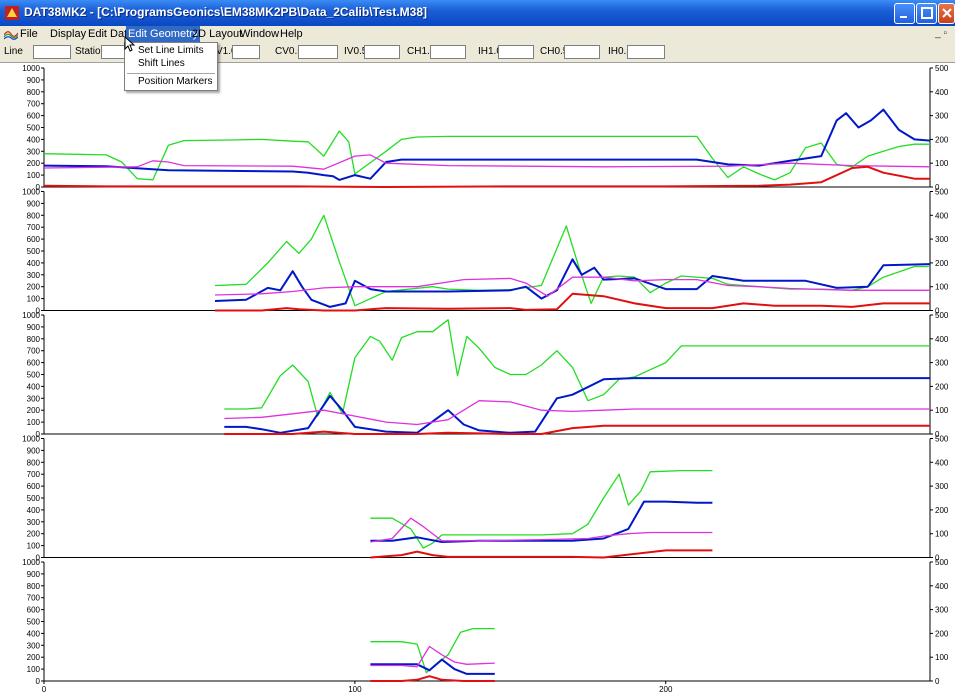 The width and height of the screenshot is (955, 700). What do you see at coordinates (666, 689) in the screenshot?
I see `x-tick-label: 200` at bounding box center [666, 689].